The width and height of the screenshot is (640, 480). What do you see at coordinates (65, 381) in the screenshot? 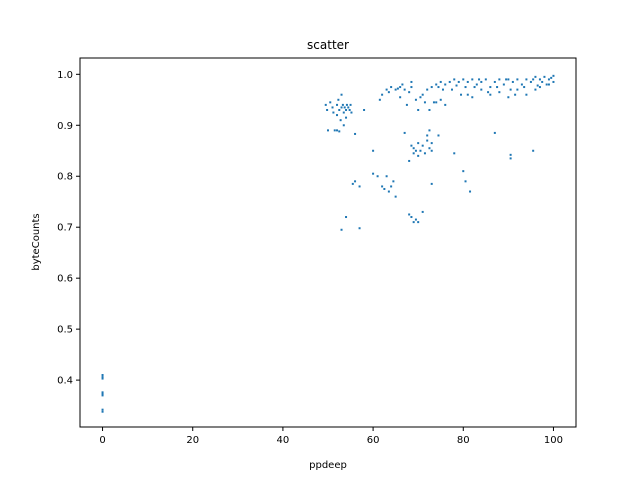
I see `y-tick-label: 0.4` at bounding box center [65, 381].